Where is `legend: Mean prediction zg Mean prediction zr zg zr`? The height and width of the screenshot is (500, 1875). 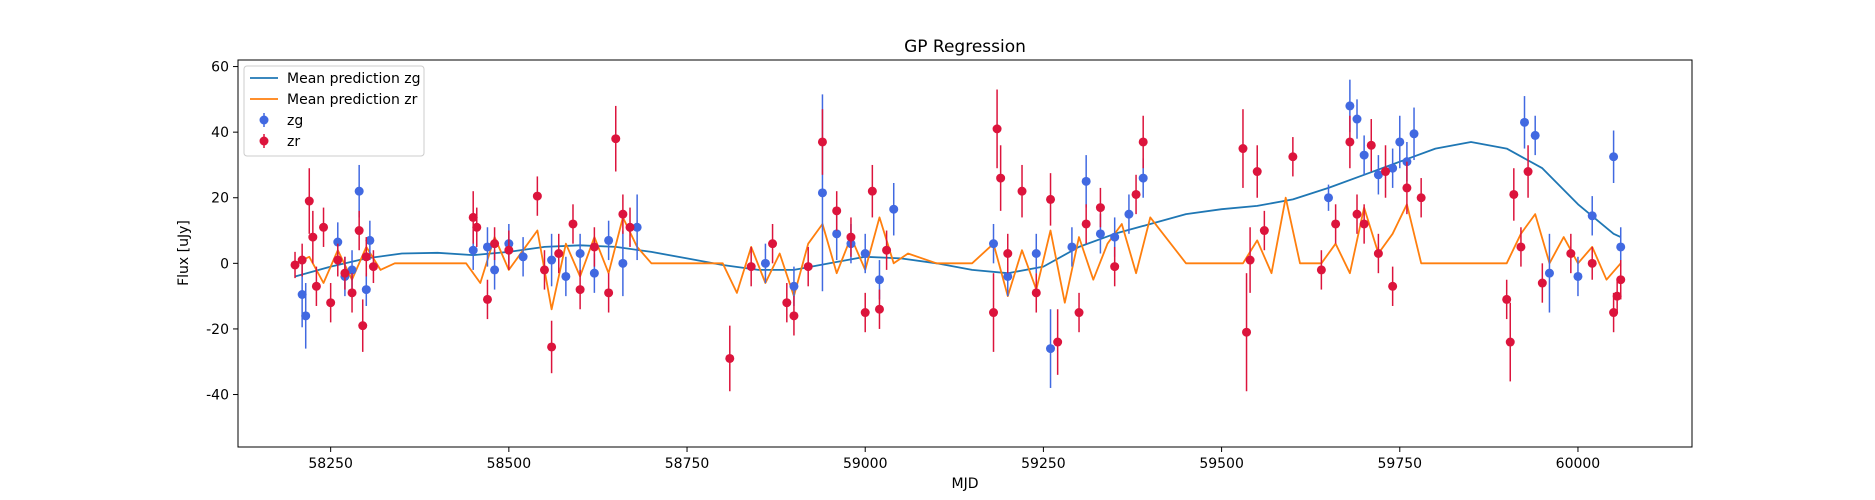
legend: Mean prediction zg Mean prediction zr zg zr is located at coordinates (334, 111).